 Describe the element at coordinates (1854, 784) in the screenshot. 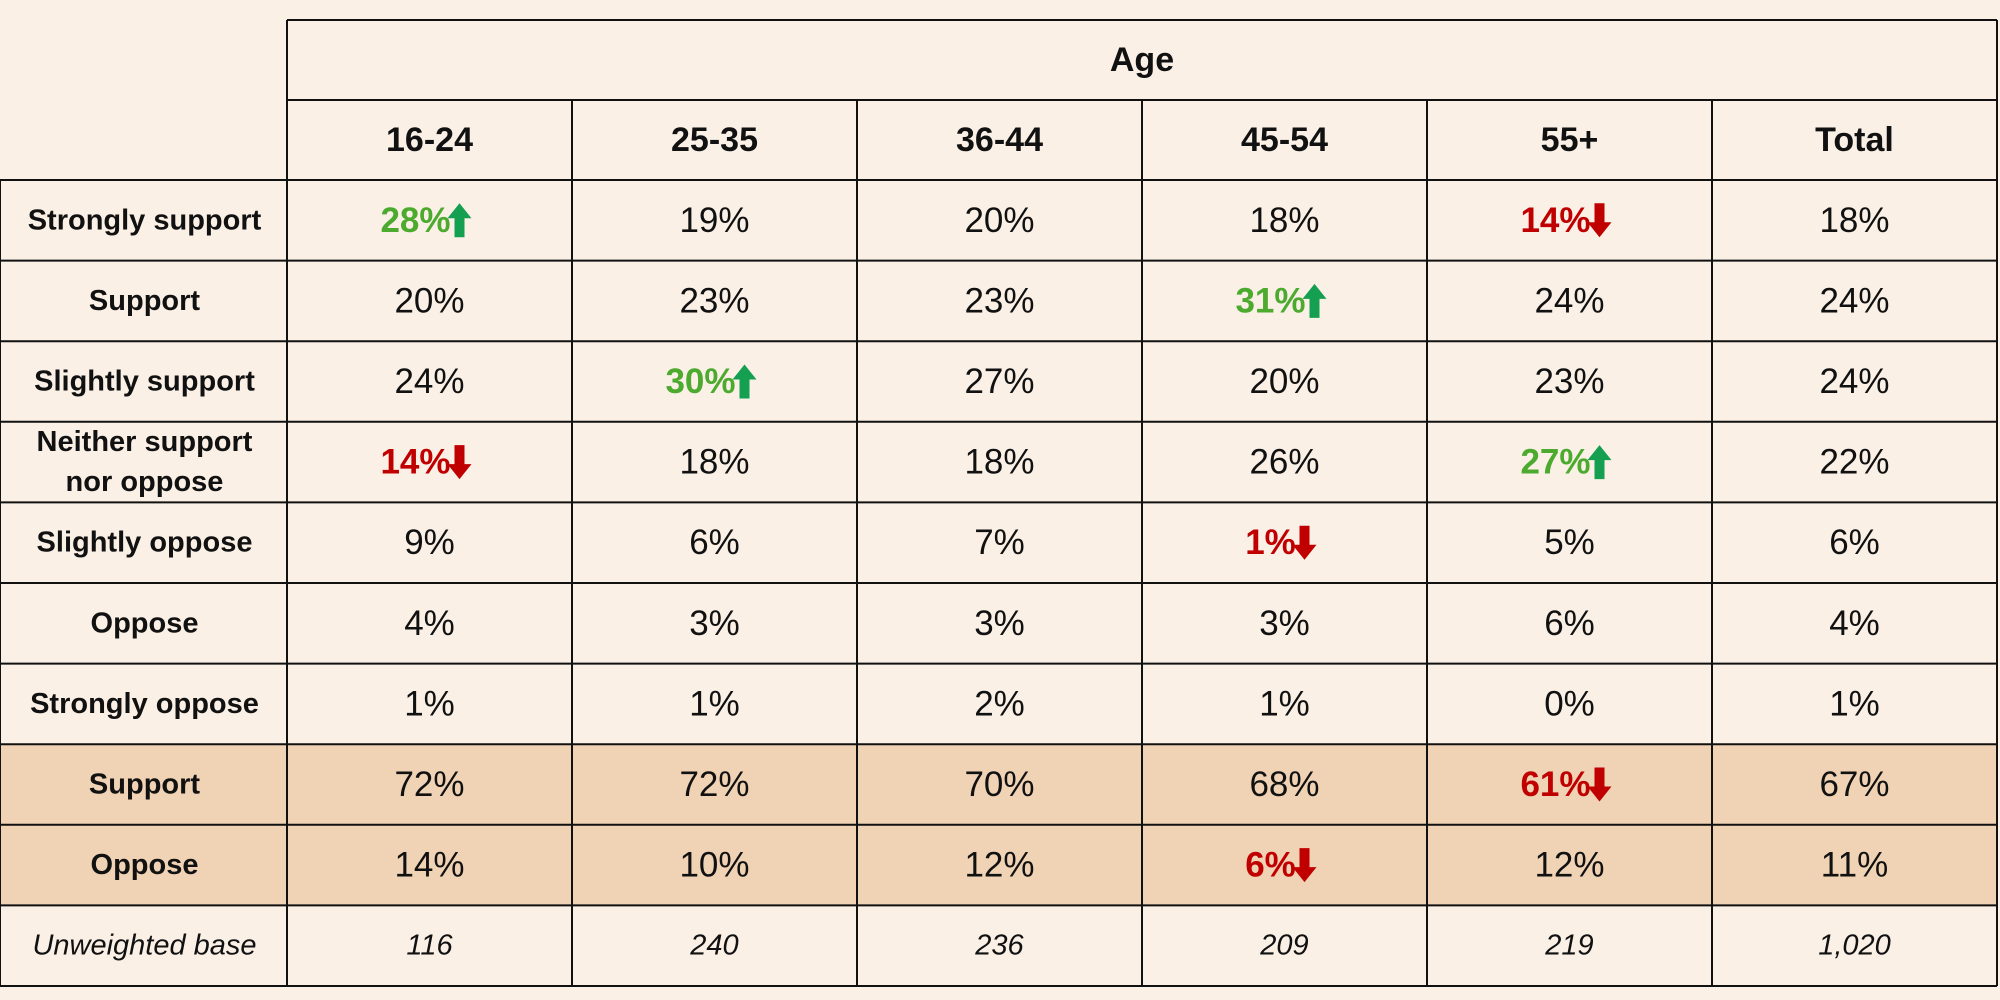

I see `cell-value: 67%` at that location.